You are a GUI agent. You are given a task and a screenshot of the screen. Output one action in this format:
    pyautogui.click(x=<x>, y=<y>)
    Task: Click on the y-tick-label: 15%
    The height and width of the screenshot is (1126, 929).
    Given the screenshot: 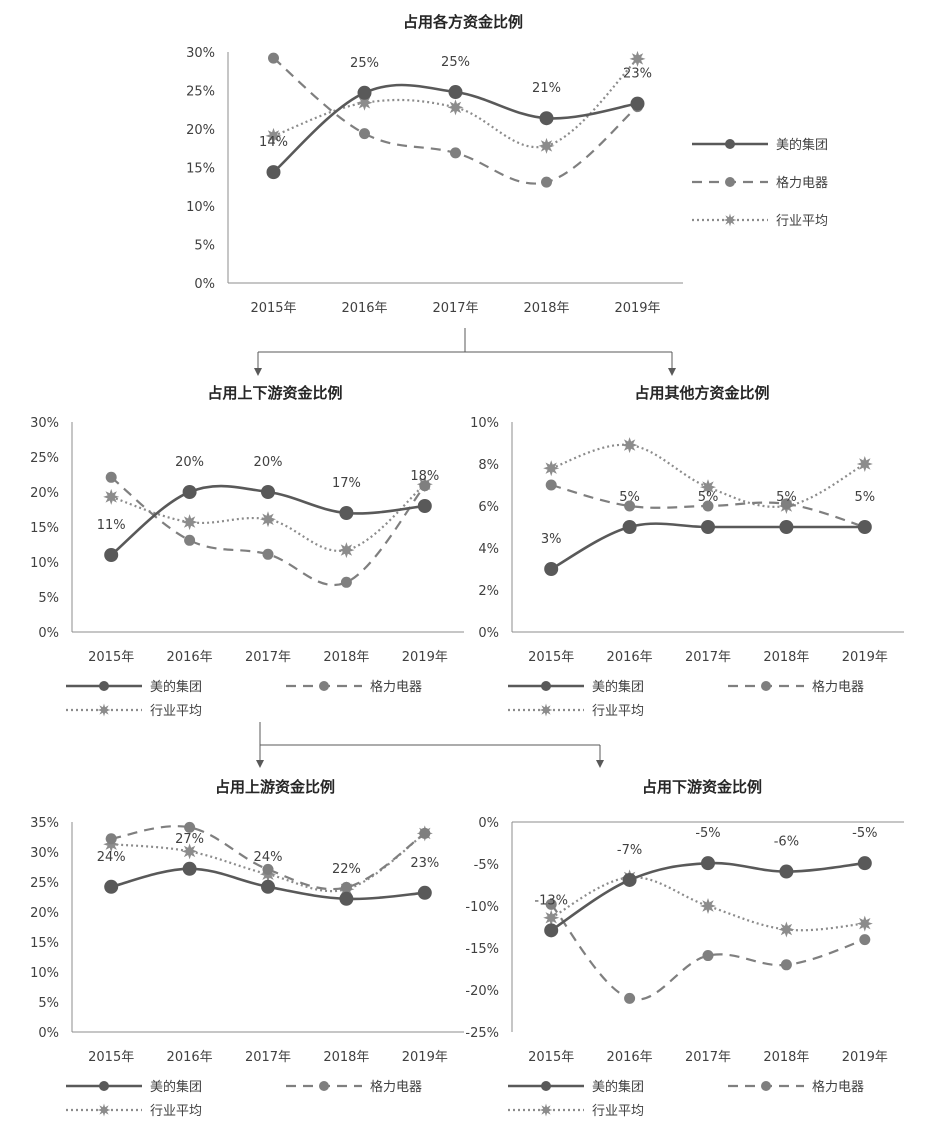 What is the action you would take?
    pyautogui.click(x=200, y=169)
    